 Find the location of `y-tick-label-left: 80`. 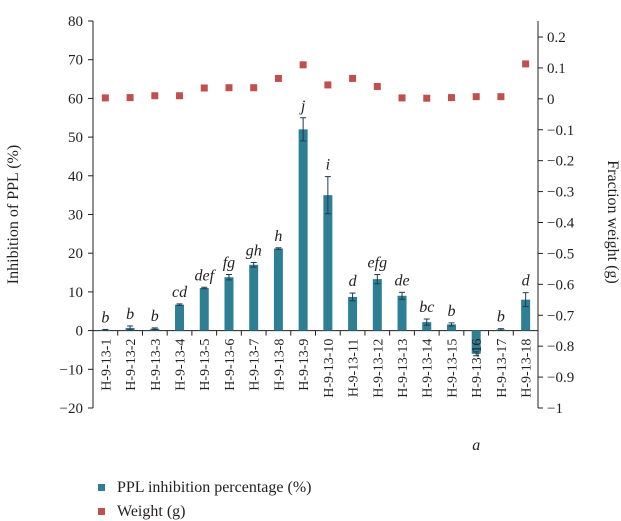

y-tick-label-left: 80 is located at coordinates (75, 22).